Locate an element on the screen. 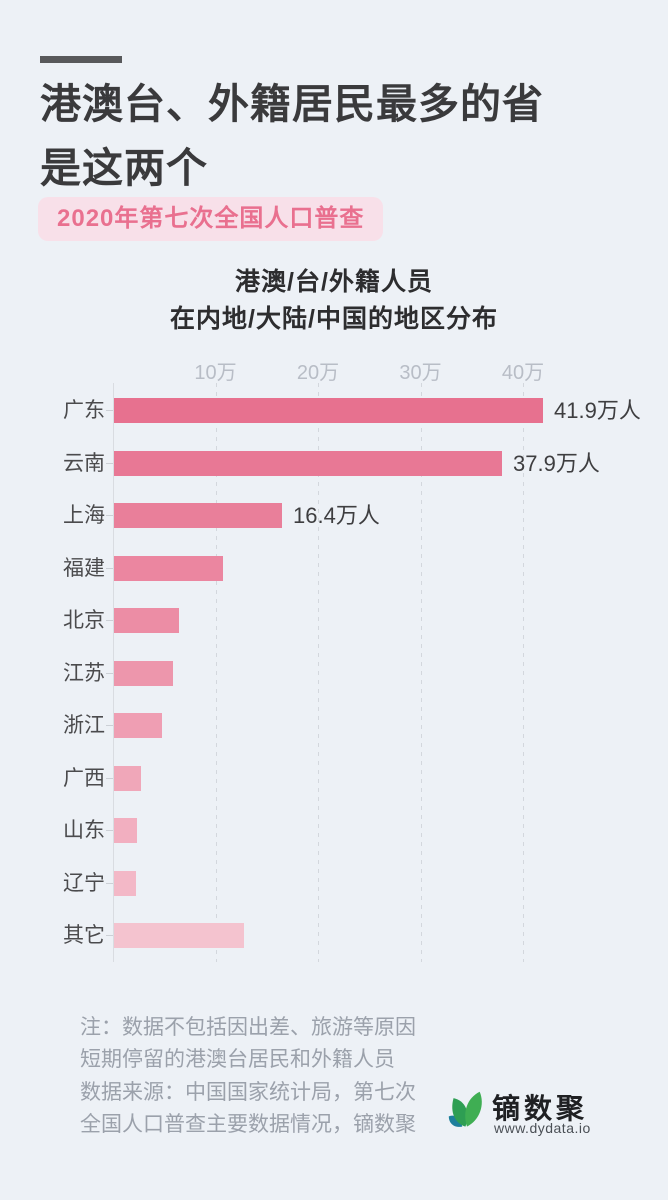 This screenshot has width=668, height=1200. source-line2: 全国人口普查主要数据情况，镝数聚 is located at coordinates (248, 1124).